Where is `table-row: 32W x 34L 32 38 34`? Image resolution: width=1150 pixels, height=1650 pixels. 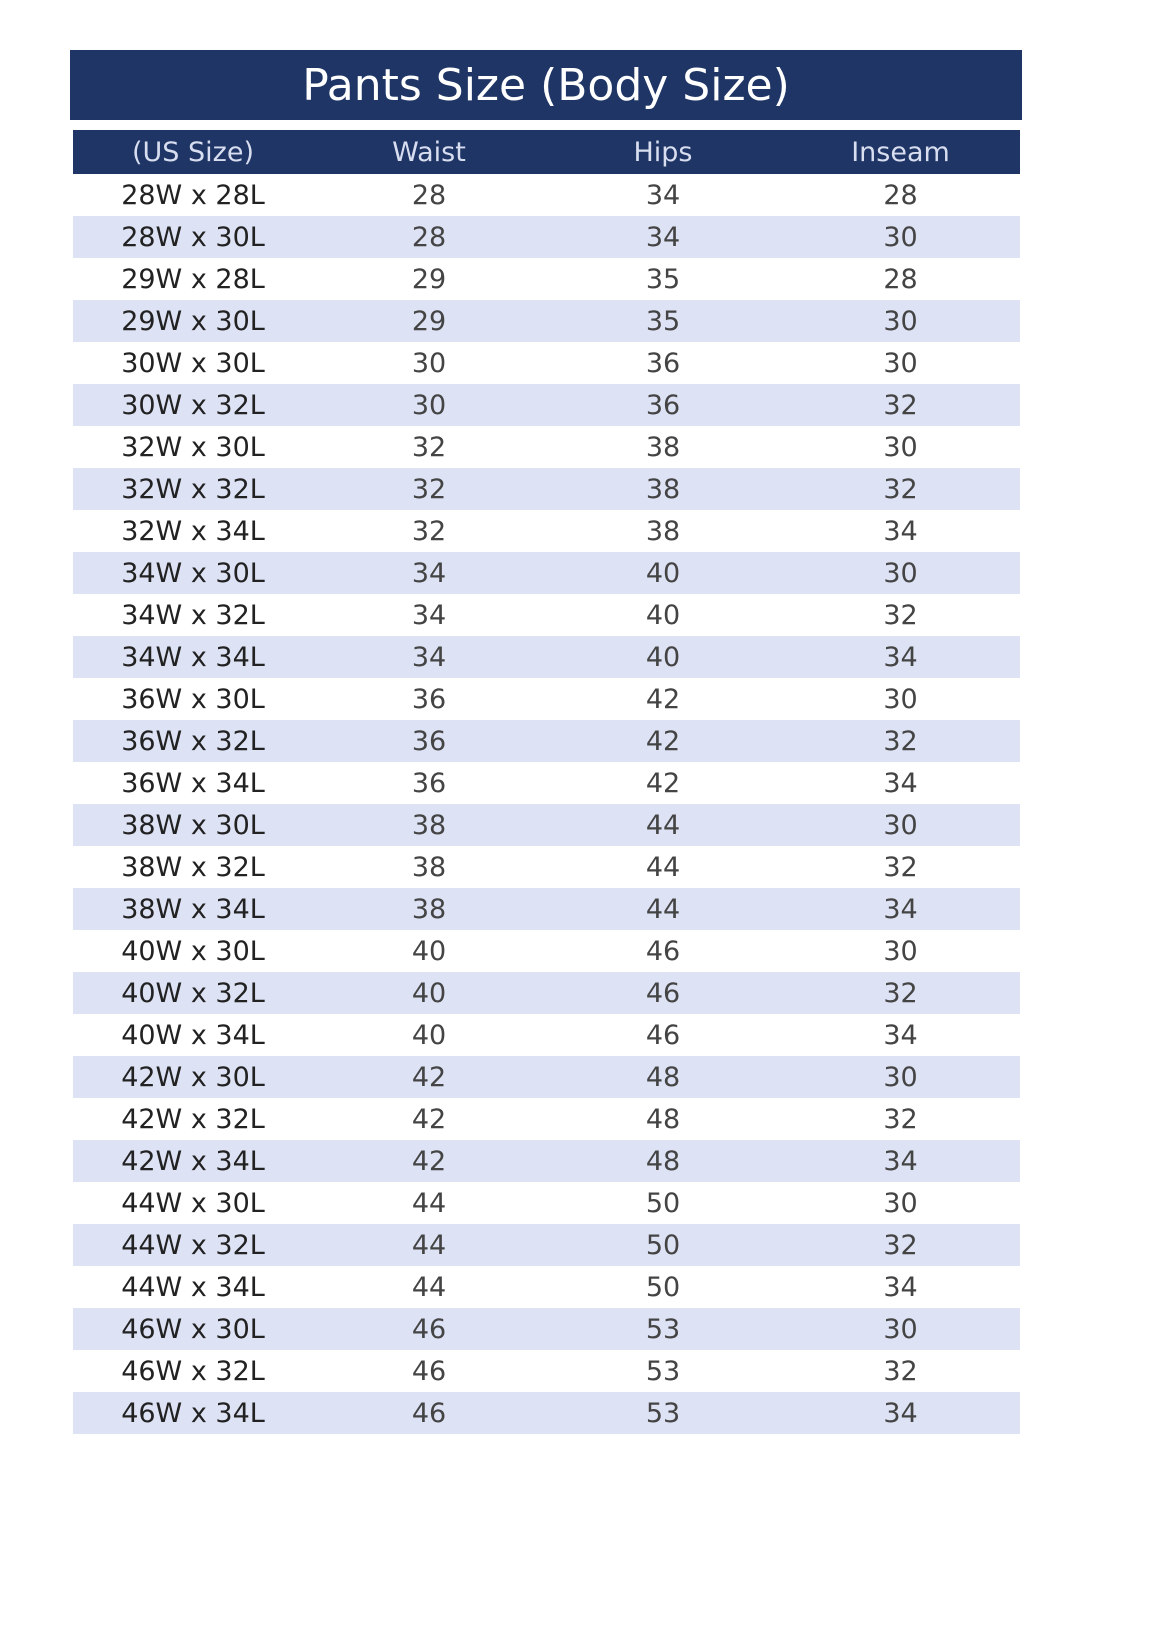
table-row: 32W x 34L 32 38 34 is located at coordinates (546, 531).